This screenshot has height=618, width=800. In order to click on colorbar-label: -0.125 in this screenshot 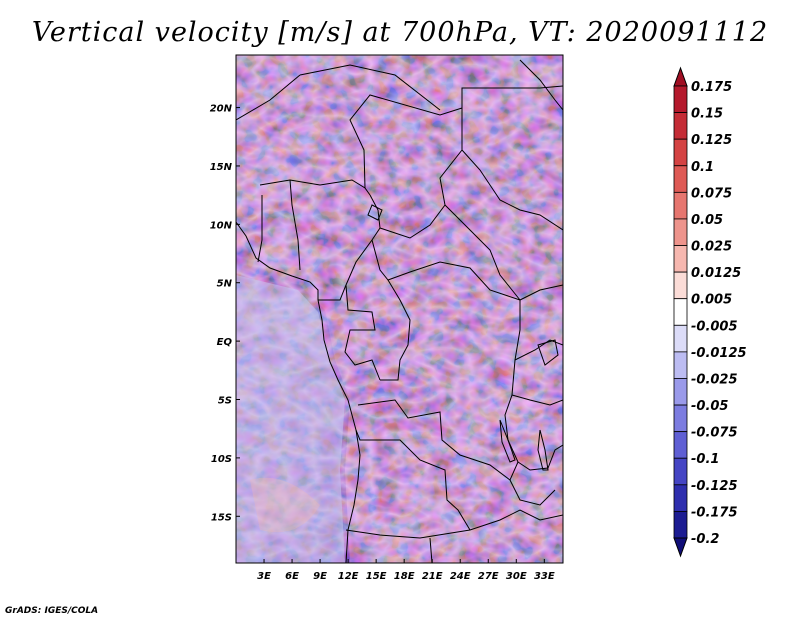, I will do `click(714, 486)`.